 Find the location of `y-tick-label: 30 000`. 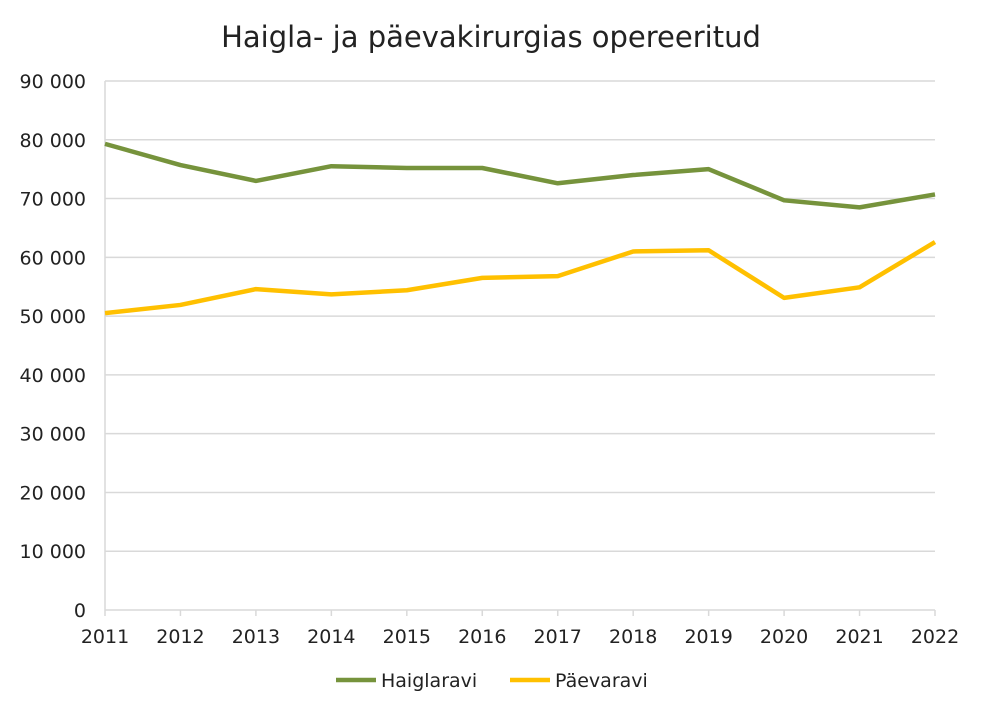

y-tick-label: 30 000 is located at coordinates (53, 435).